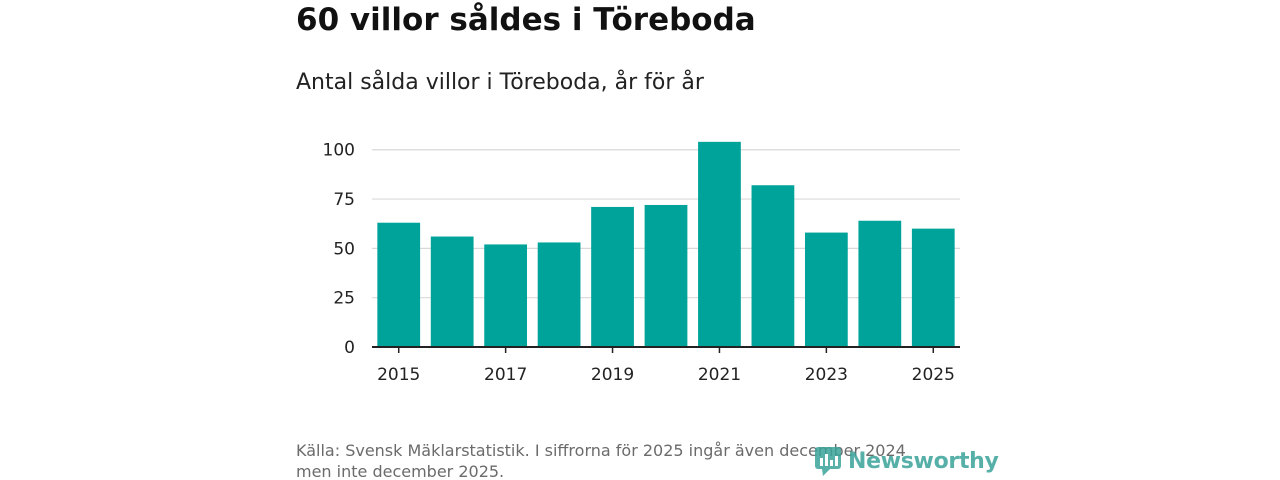 The width and height of the screenshot is (1280, 480). Describe the element at coordinates (923, 461) in the screenshot. I see `brand-name: Newsworthy` at that location.